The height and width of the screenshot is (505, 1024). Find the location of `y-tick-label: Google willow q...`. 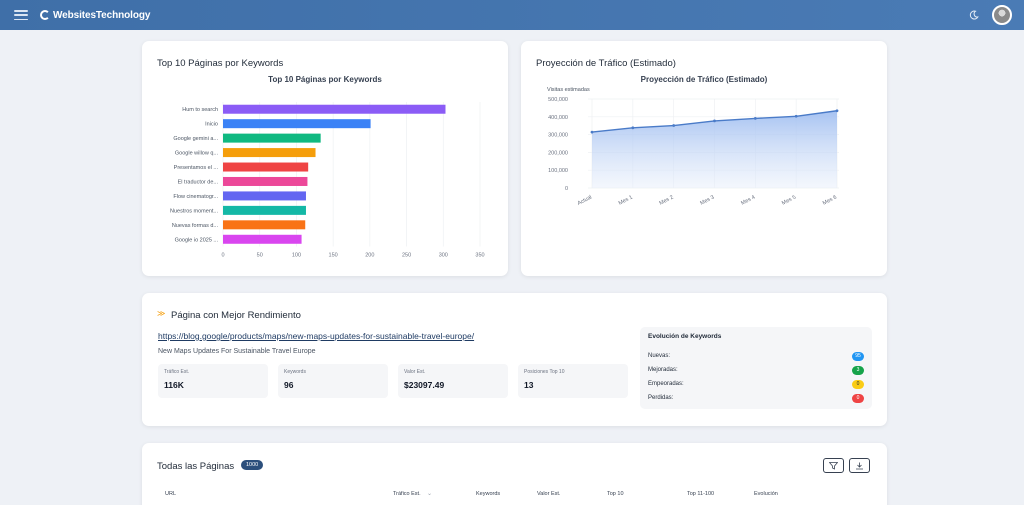

y-tick-label: Google willow q... is located at coordinates (197, 154).